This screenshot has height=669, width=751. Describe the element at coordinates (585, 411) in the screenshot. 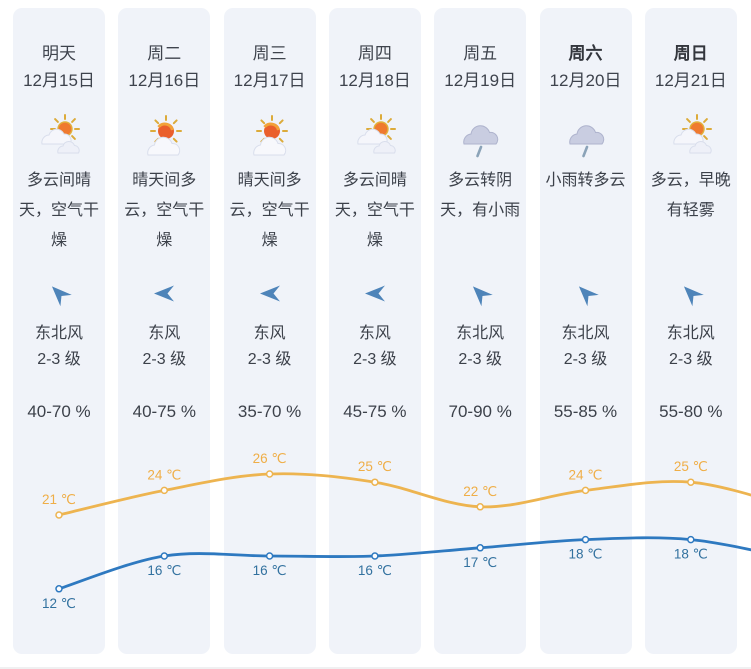

I see `humidity-label: 55-85 %` at that location.